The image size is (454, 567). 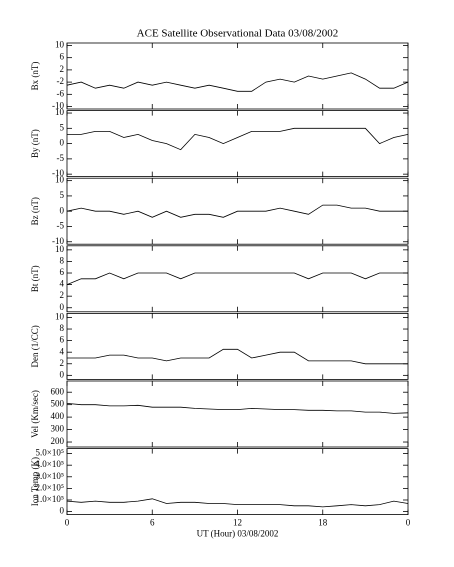 What do you see at coordinates (237, 523) in the screenshot?
I see `x-tick-label: 12` at bounding box center [237, 523].